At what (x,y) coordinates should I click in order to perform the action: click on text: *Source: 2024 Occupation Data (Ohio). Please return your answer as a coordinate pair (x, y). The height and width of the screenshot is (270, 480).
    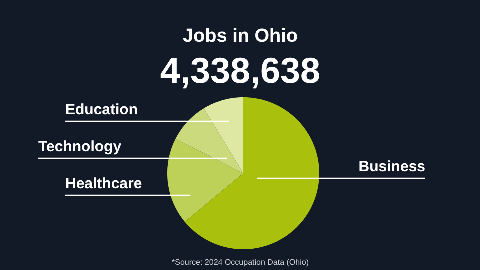
    Looking at the image, I should click on (241, 262).